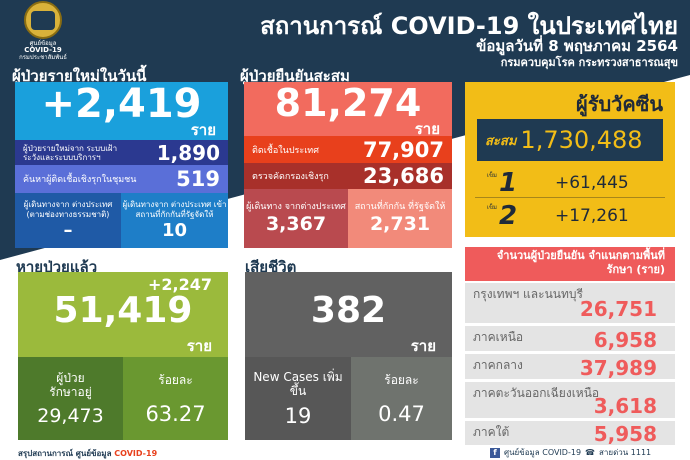 Image resolution: width=690 pixels, height=460 pixels. I want to click on new-cases-total: +2,419, so click(121, 104).